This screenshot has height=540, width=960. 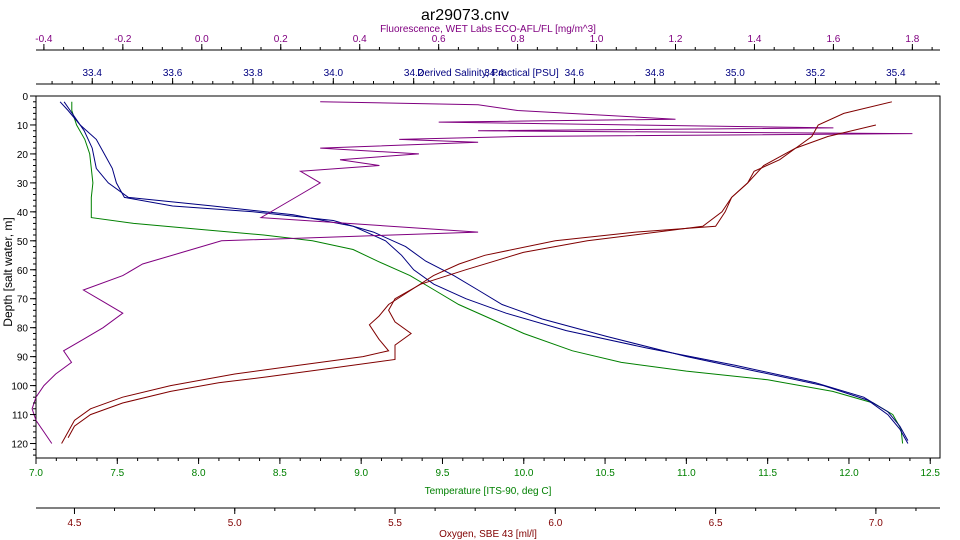 I want to click on oxy-tick-label: 4.5, so click(x=75, y=523).